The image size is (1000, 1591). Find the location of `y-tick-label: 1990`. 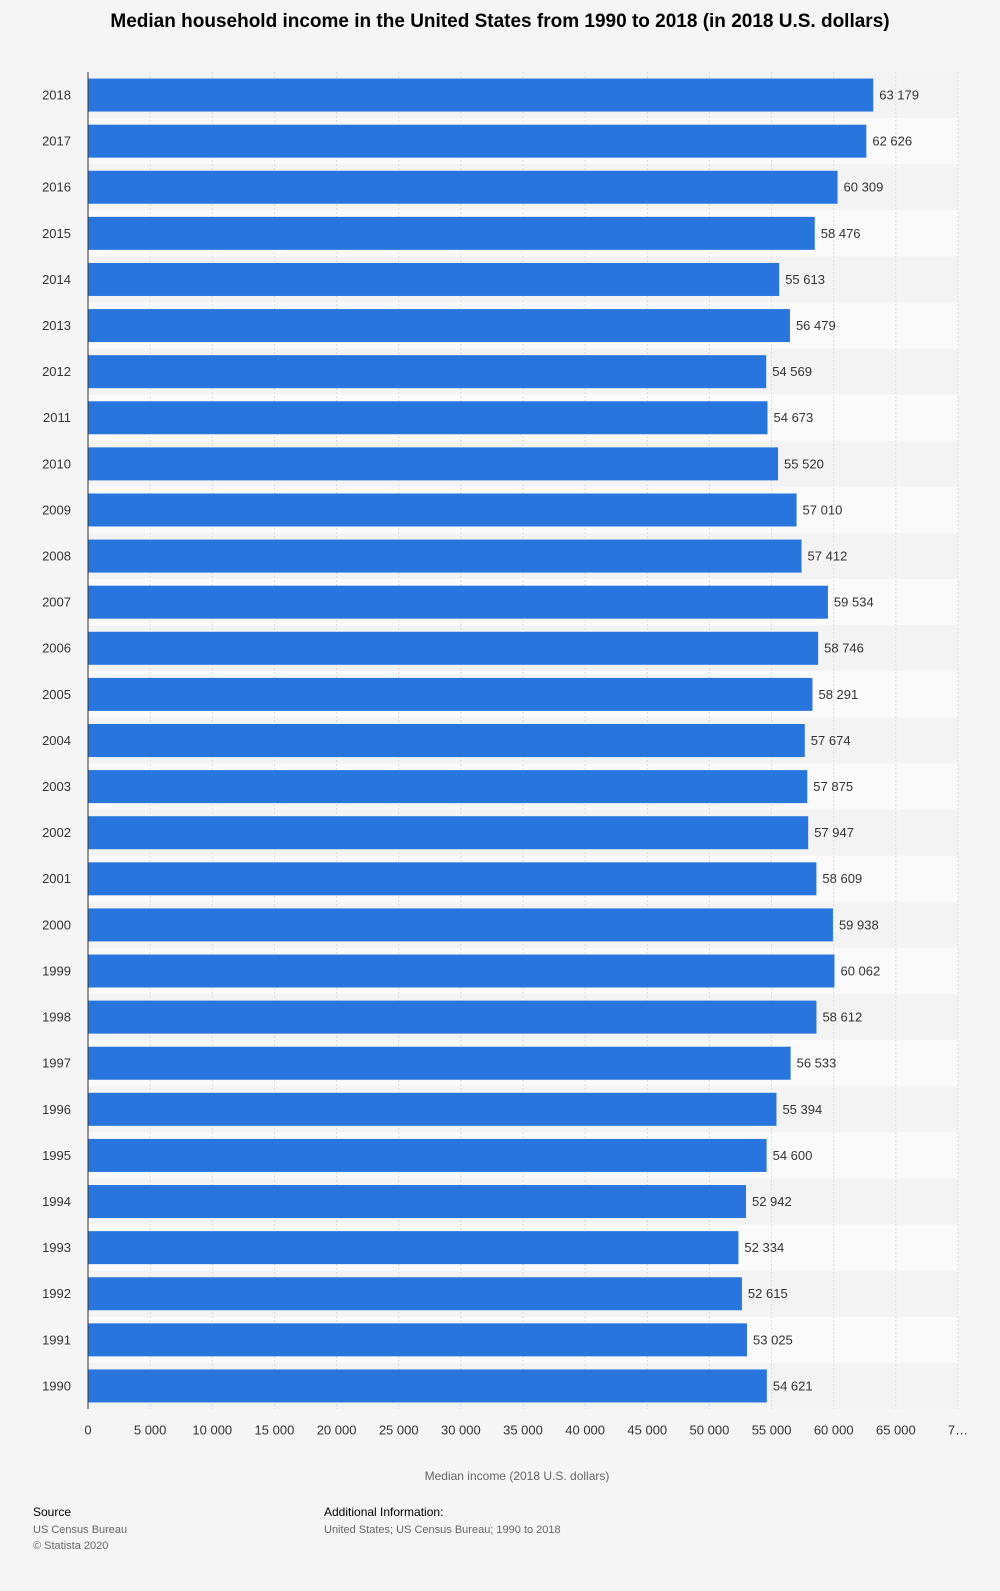

y-tick-label: 1990 is located at coordinates (56, 1385).